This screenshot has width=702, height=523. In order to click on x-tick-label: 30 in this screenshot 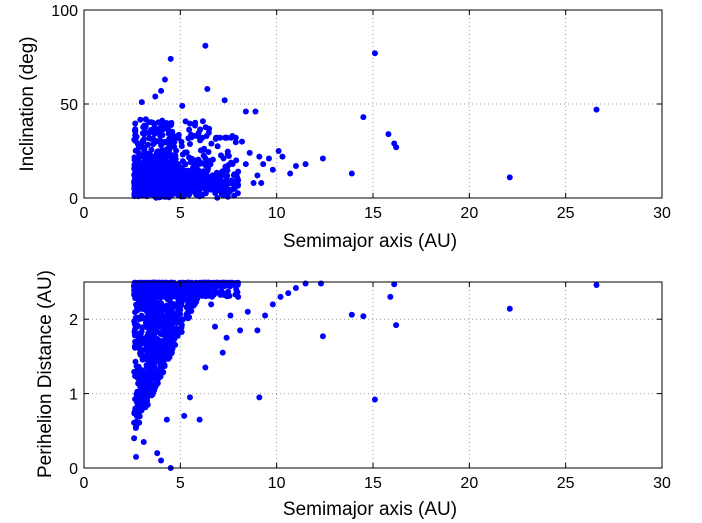, I will do `click(662, 213)`.